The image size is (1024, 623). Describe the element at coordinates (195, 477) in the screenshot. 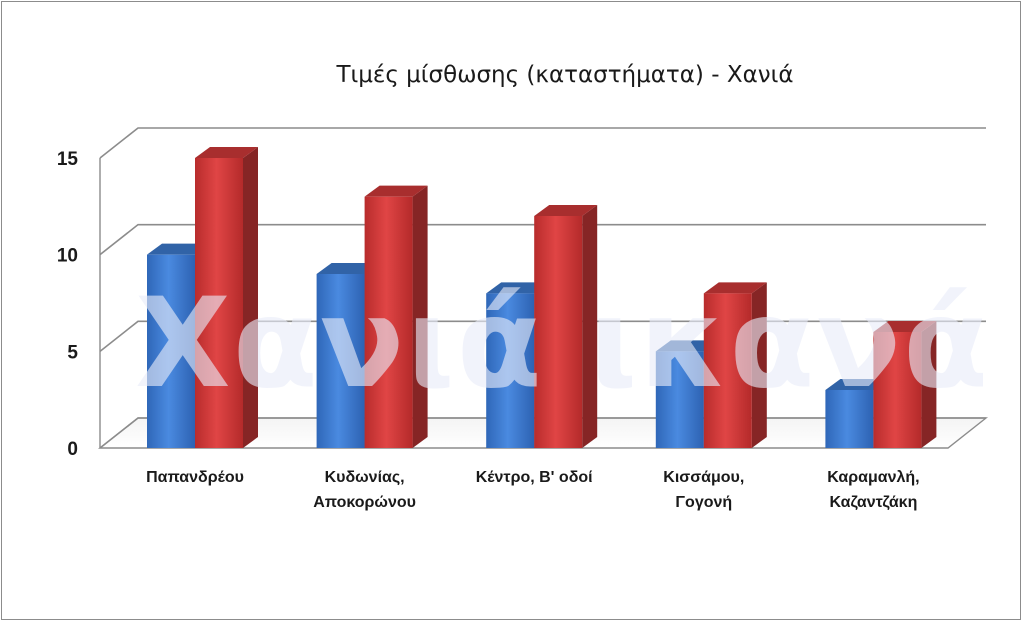

I see `x-tick-label: Παπανδρέου` at that location.